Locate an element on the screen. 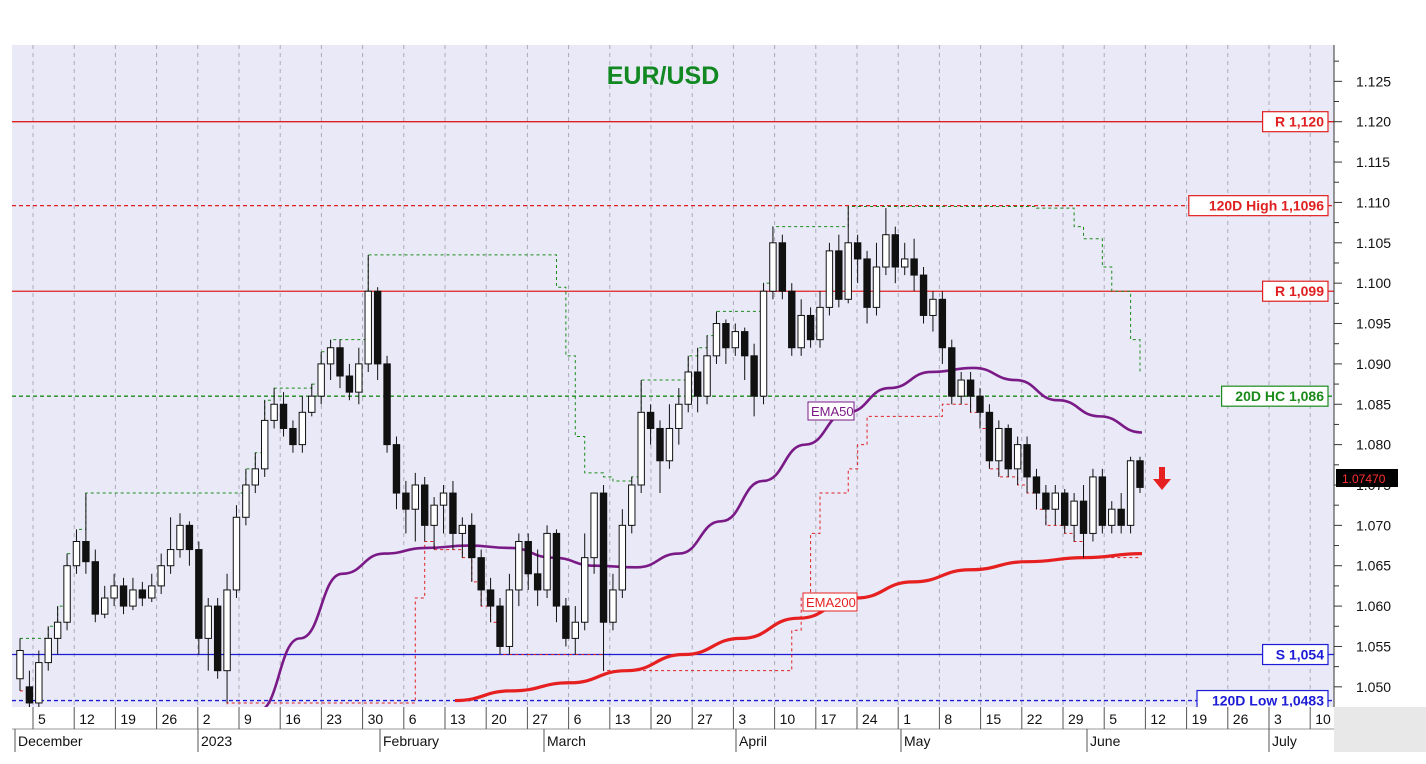  ema-label: EMA200 is located at coordinates (831, 602).